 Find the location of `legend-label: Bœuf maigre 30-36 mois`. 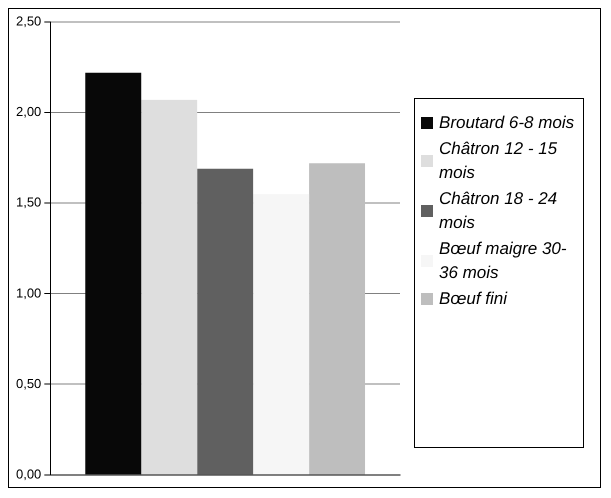

legend-label: Bœuf maigre 30-36 mois is located at coordinates (503, 261).